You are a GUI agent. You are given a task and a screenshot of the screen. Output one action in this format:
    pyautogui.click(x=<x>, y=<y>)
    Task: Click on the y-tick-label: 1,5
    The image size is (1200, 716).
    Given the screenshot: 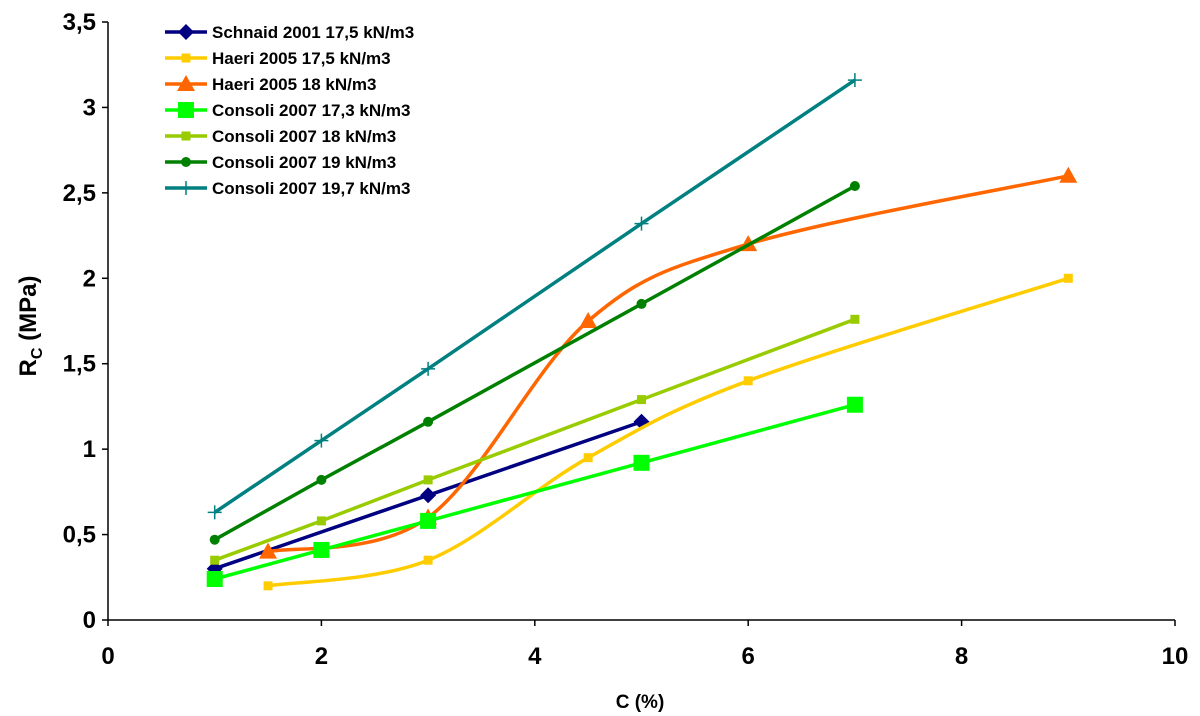 What is the action you would take?
    pyautogui.click(x=79, y=364)
    